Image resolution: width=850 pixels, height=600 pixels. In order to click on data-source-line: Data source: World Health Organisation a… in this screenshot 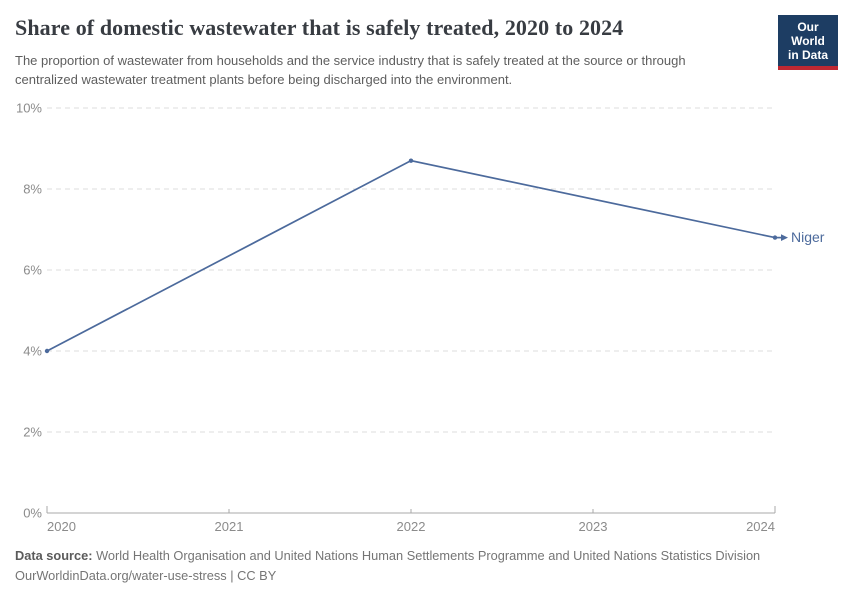, I will do `click(425, 556)`.